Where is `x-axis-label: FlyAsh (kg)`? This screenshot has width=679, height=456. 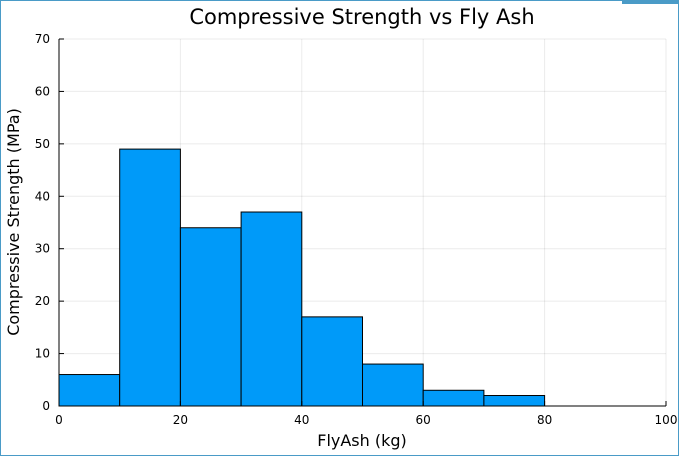 x-axis-label: FlyAsh (kg) is located at coordinates (362, 440).